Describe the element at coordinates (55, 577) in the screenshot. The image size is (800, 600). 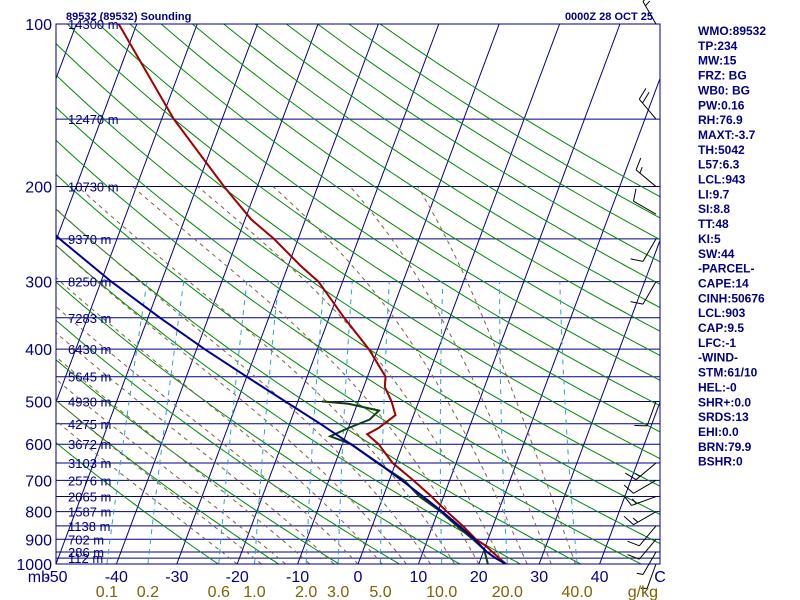
I see `temperature-tick-label: -50` at that location.